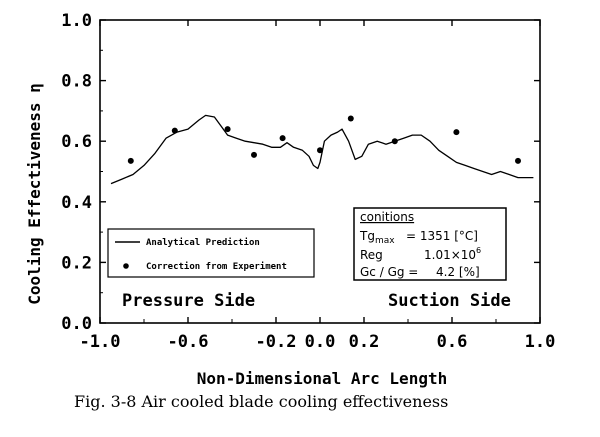 The height and width of the screenshot is (437, 600). Describe the element at coordinates (34, 194) in the screenshot. I see `y-axis-label: Cooling Effectiveness η` at that location.